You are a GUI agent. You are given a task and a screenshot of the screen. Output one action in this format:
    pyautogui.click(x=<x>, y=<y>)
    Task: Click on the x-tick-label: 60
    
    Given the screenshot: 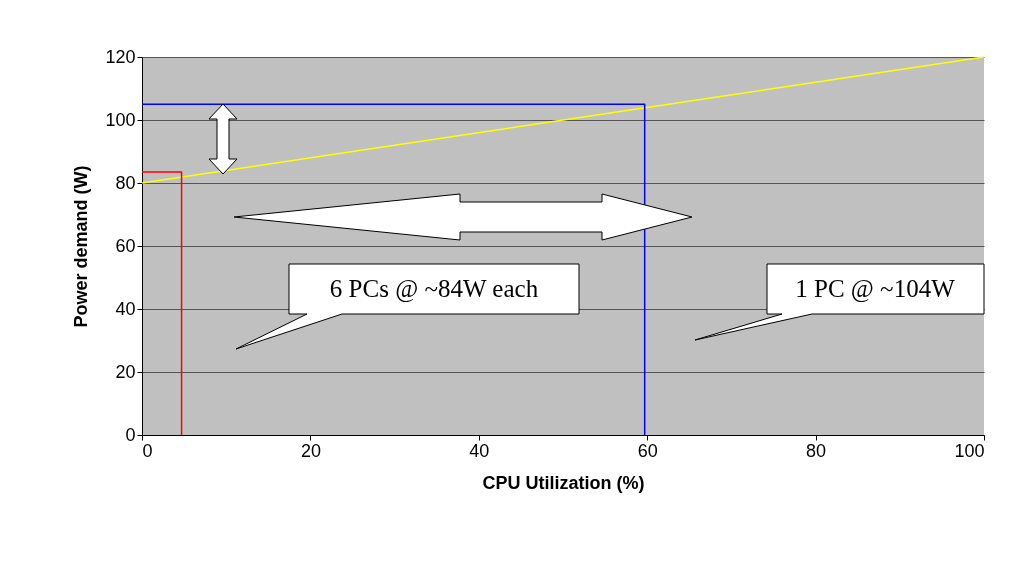 What is the action you would take?
    pyautogui.click(x=647, y=450)
    